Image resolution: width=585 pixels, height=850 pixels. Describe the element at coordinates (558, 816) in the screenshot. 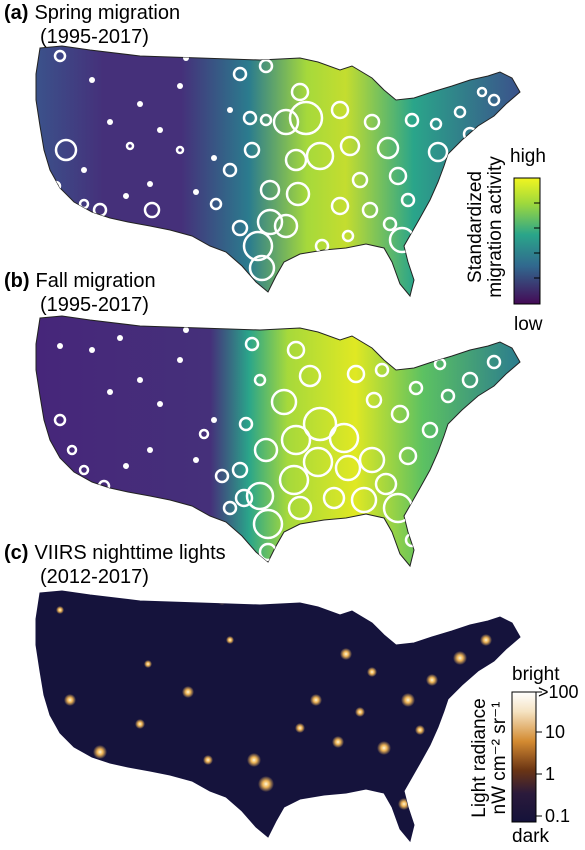

I see `light-tick-0-1: 0.1` at that location.